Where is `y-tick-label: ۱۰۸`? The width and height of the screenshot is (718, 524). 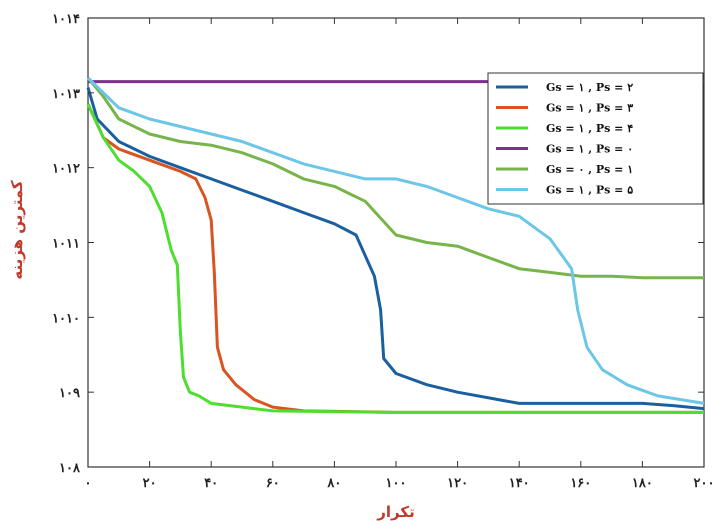 y-tick-label: ۱۰۸ is located at coordinates (70, 468).